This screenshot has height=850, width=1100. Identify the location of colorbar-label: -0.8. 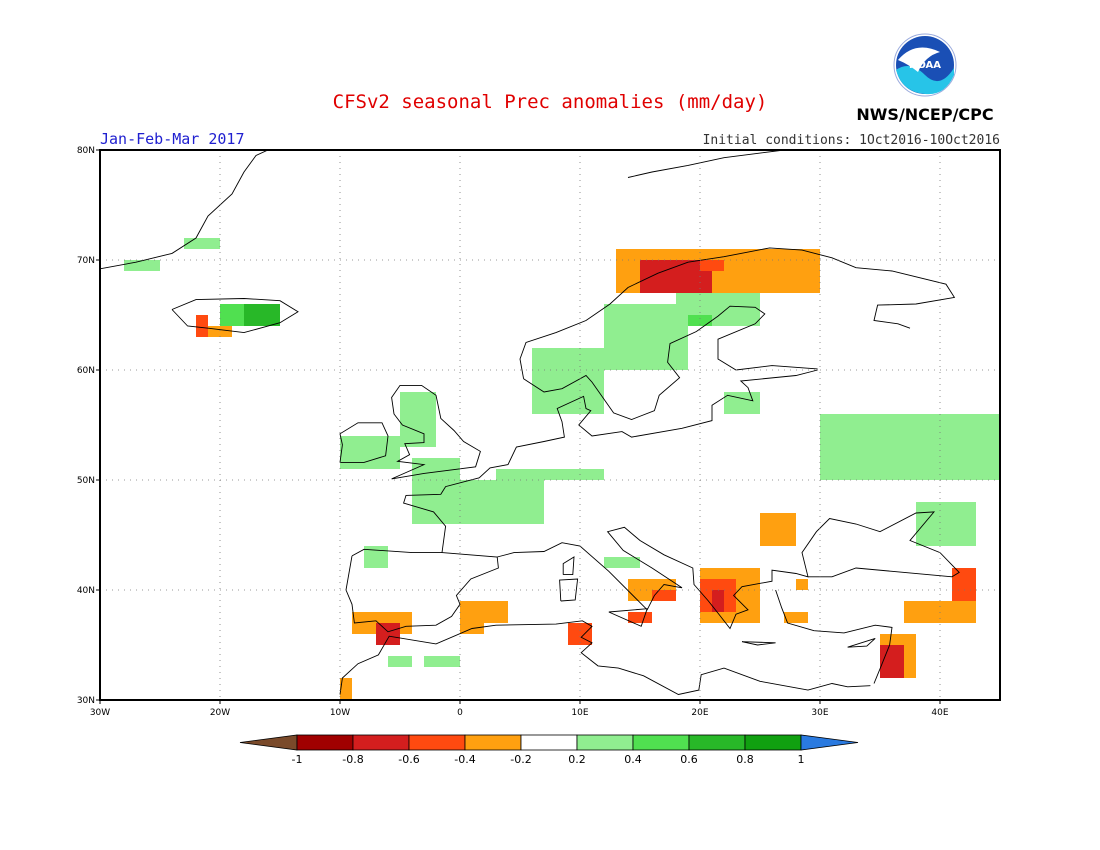
(352, 759).